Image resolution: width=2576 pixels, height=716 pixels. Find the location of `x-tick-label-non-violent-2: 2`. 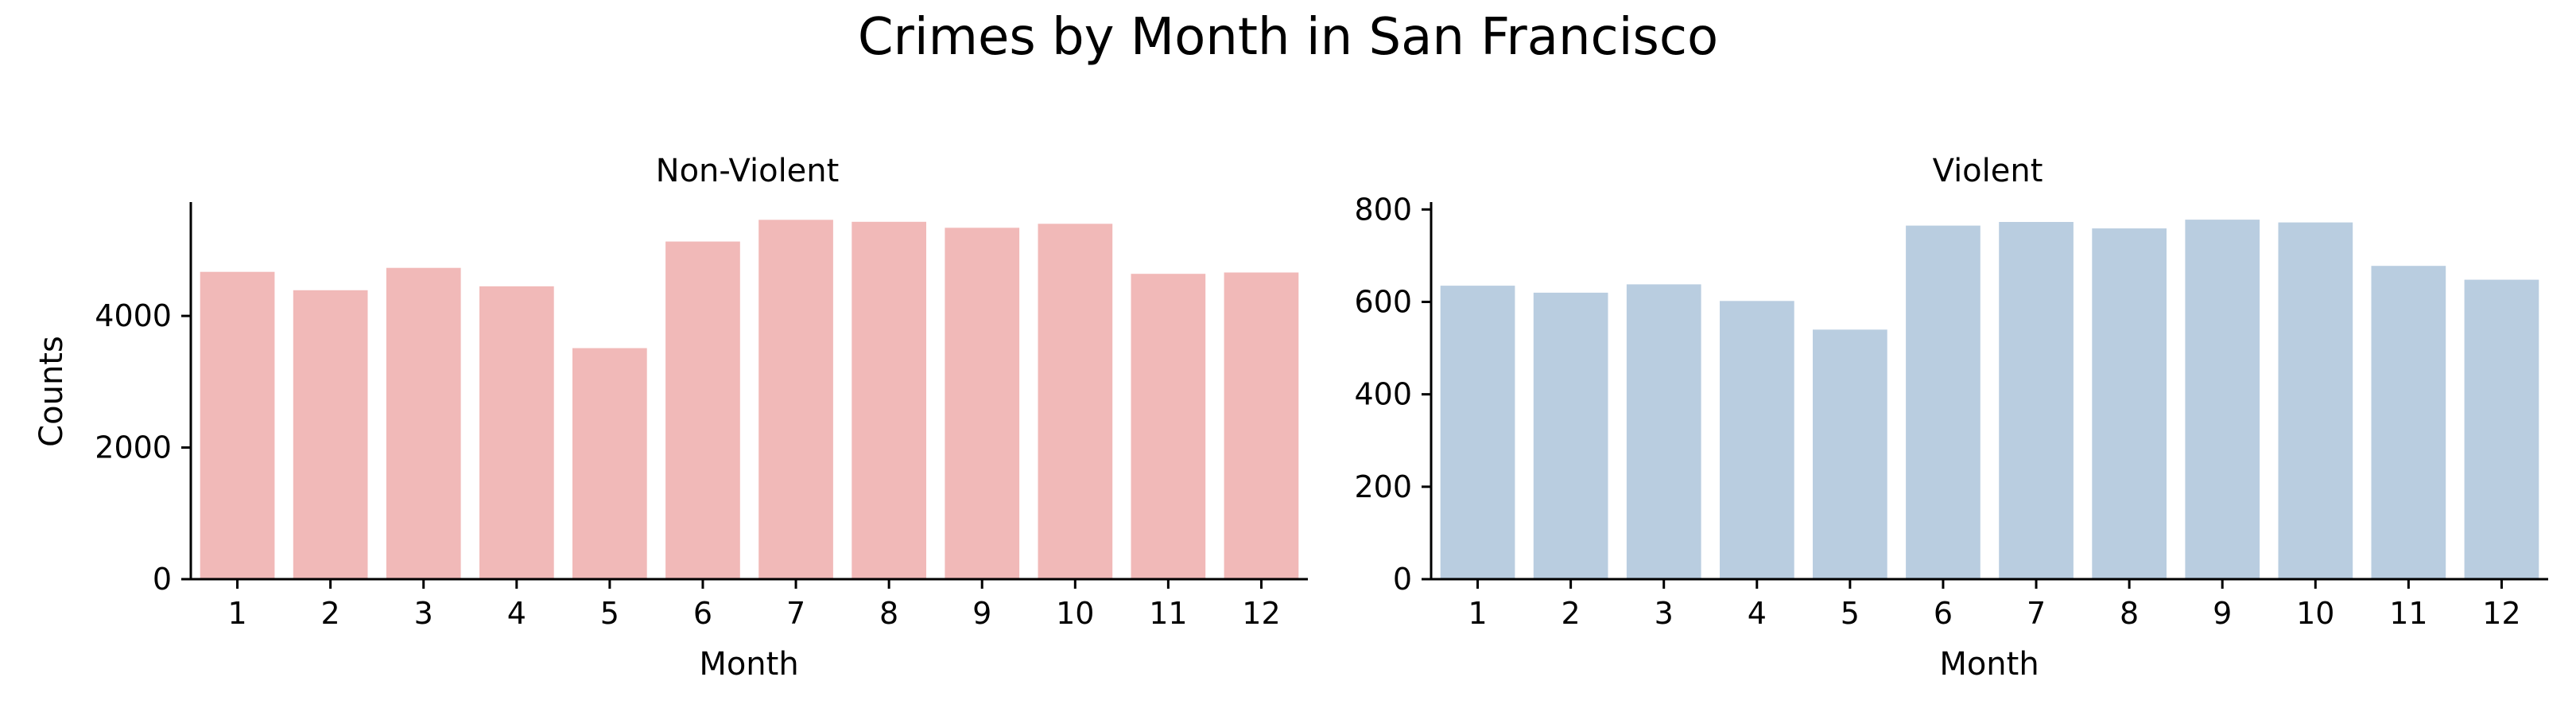

x-tick-label-non-violent-2: 2 is located at coordinates (331, 613).